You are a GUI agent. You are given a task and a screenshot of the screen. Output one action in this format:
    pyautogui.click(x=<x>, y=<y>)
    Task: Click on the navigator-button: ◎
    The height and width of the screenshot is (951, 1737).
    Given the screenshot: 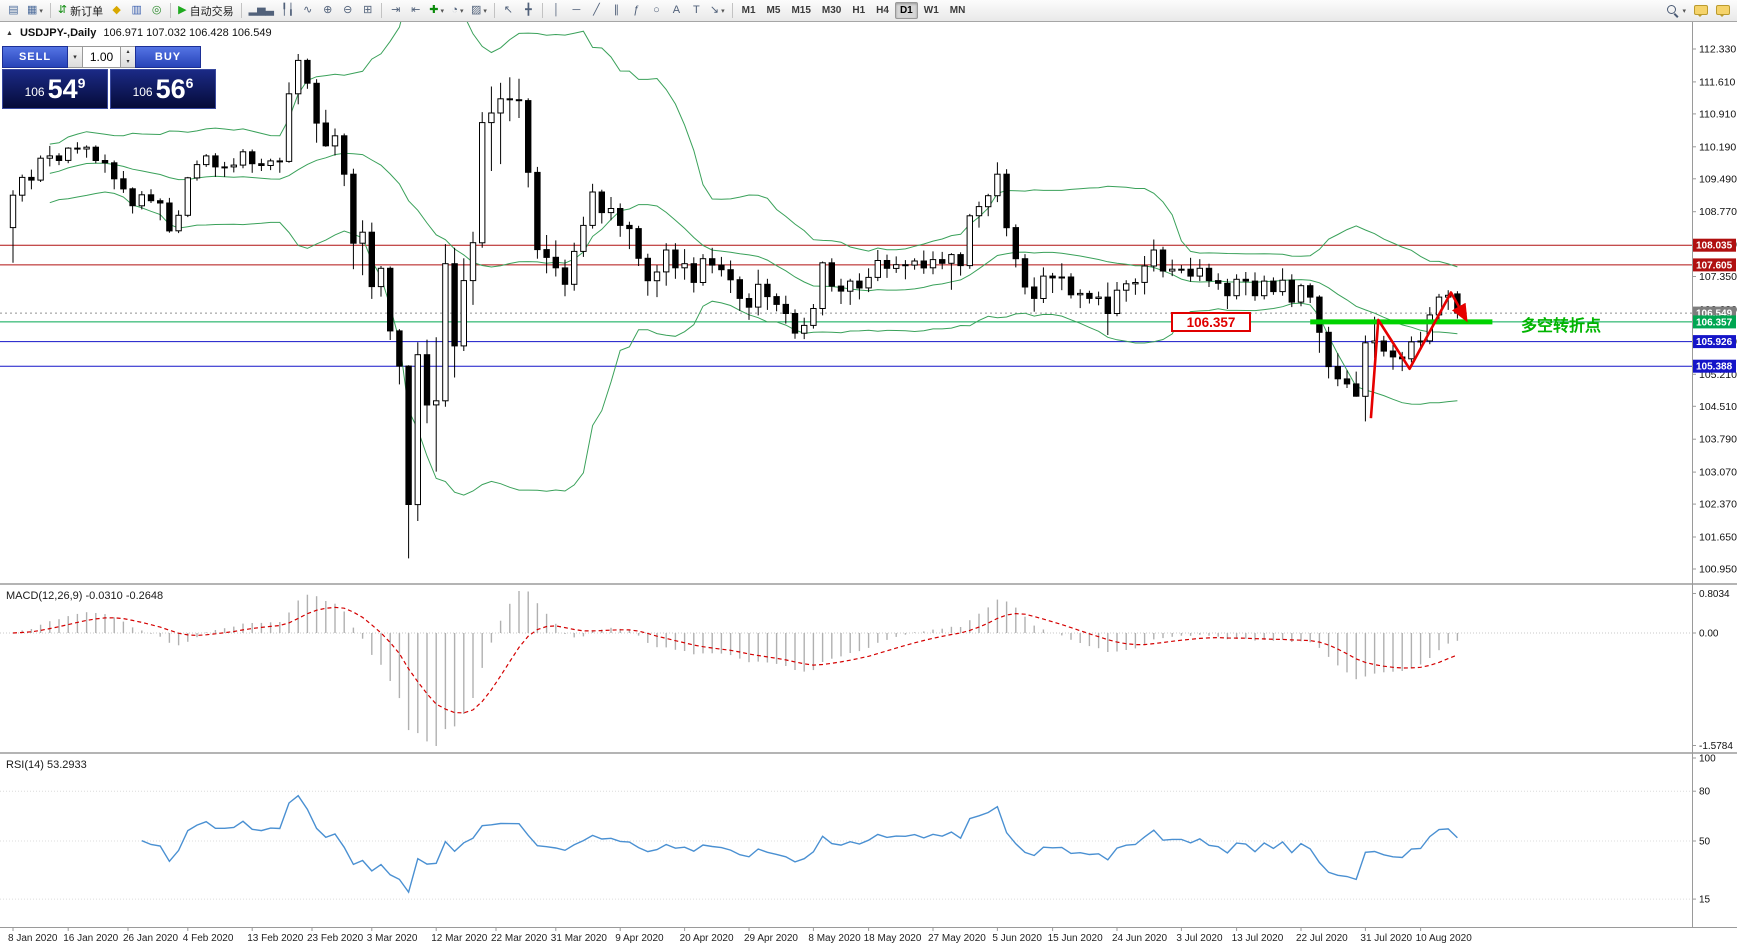 What is the action you would take?
    pyautogui.click(x=156, y=10)
    